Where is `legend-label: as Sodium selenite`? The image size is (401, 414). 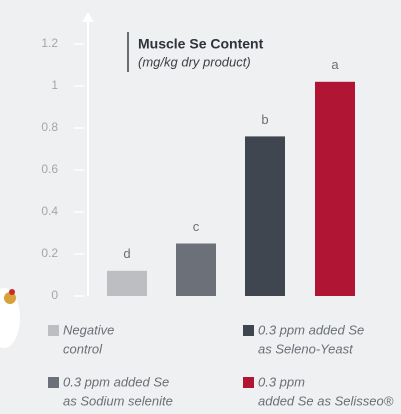 legend-label: as Sodium selenite is located at coordinates (118, 400).